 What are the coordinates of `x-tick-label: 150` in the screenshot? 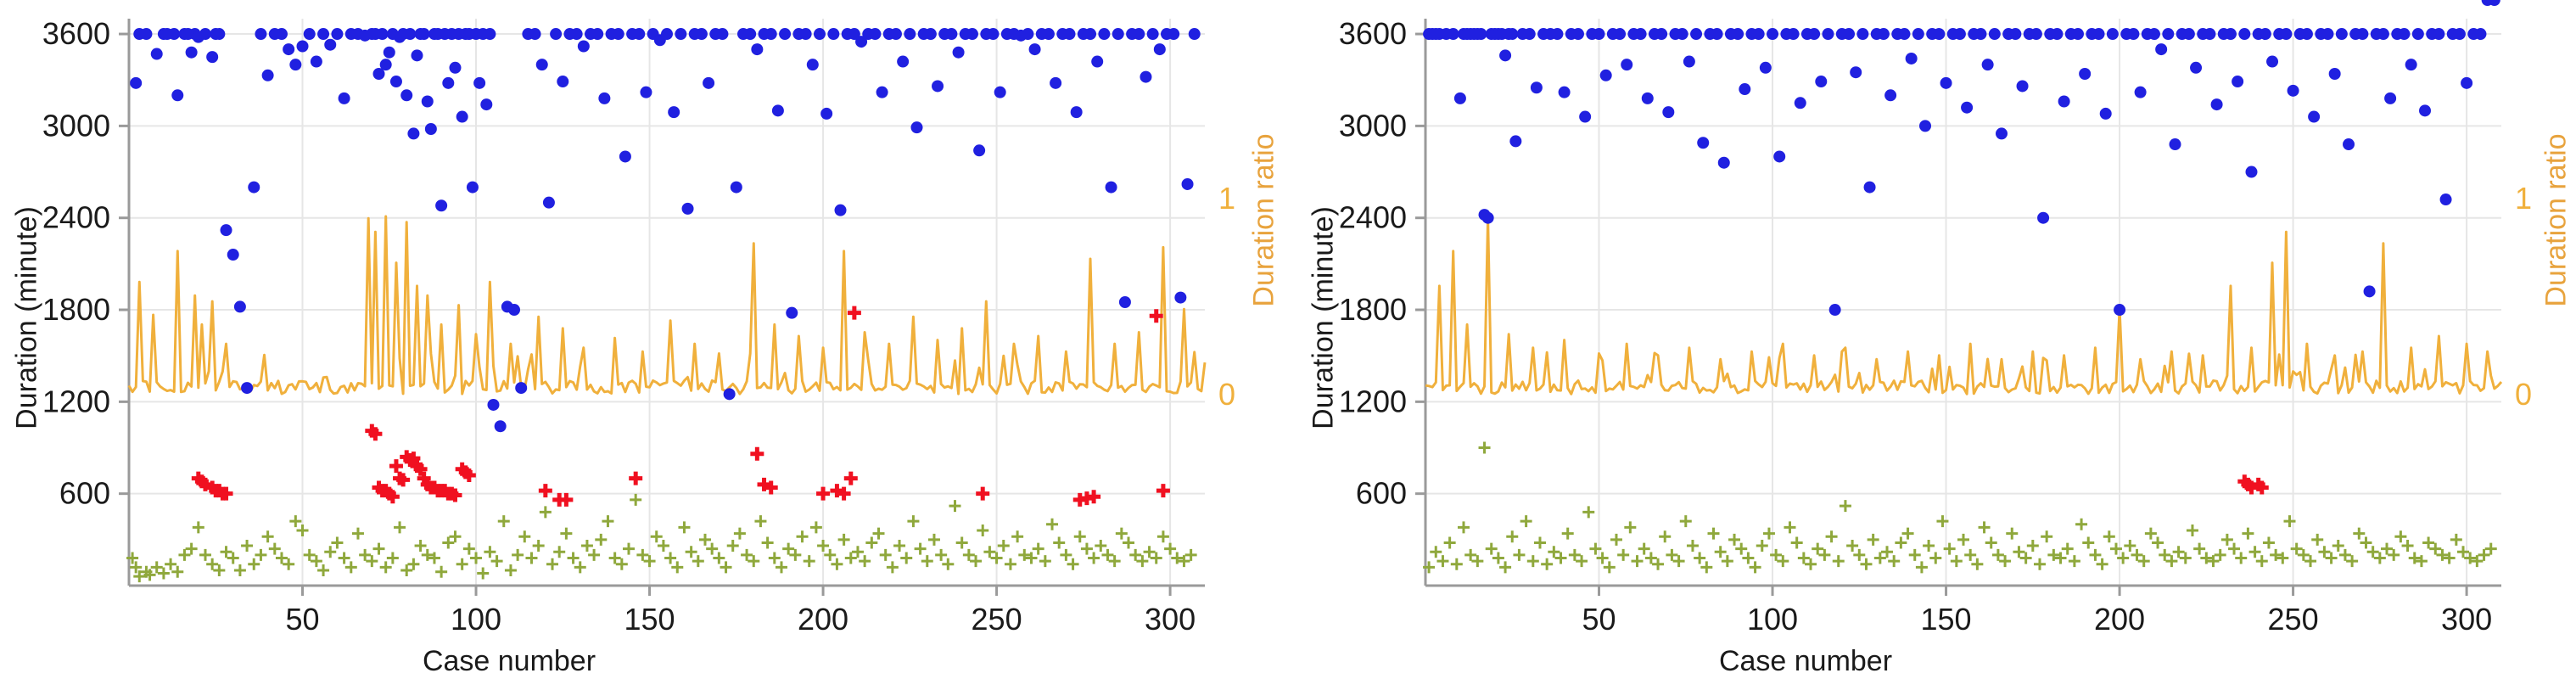 It's located at (1946, 620).